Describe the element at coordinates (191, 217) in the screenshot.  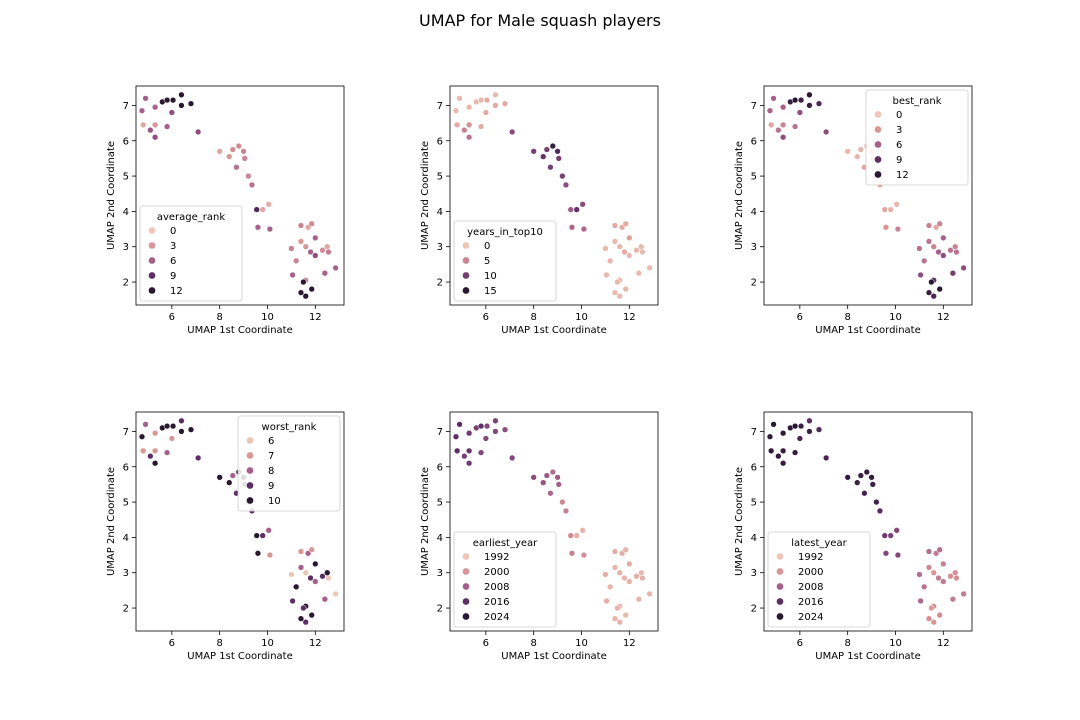
I see `legend-title: average_rank` at that location.